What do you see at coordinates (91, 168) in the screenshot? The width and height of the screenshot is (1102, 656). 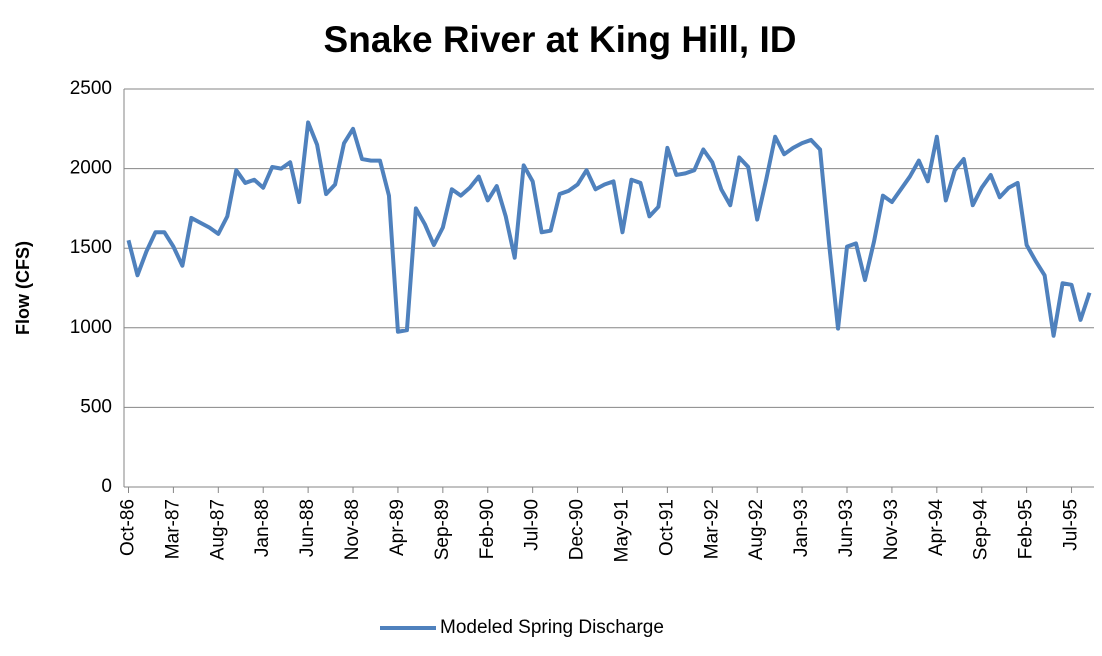 I see `y-tick-label: 2000` at bounding box center [91, 168].